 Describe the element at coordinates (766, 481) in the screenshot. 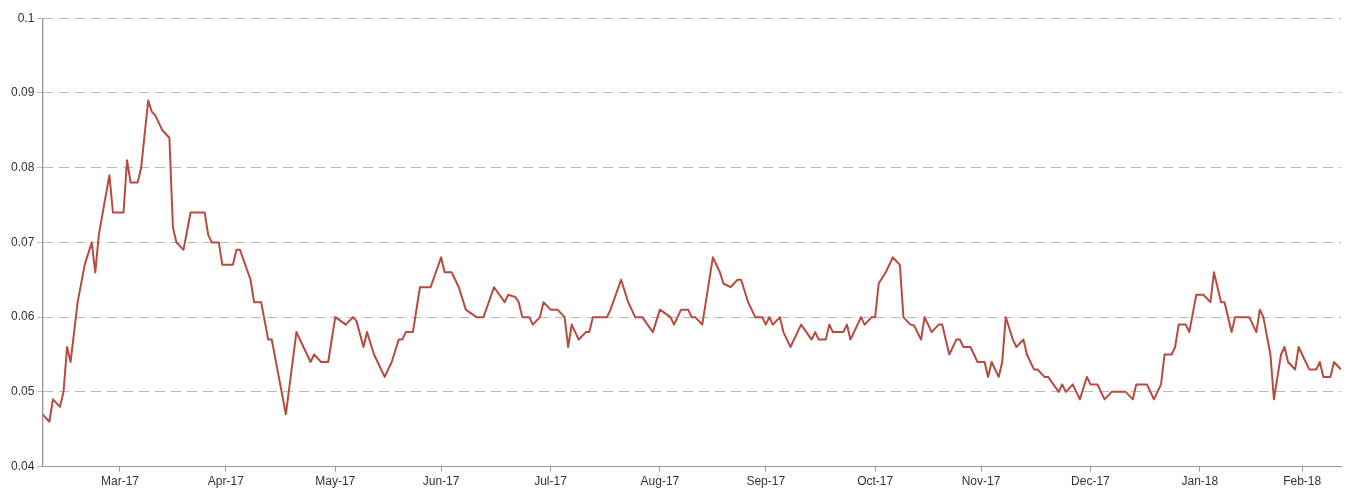

I see `x-tick-label: Sep-17` at that location.